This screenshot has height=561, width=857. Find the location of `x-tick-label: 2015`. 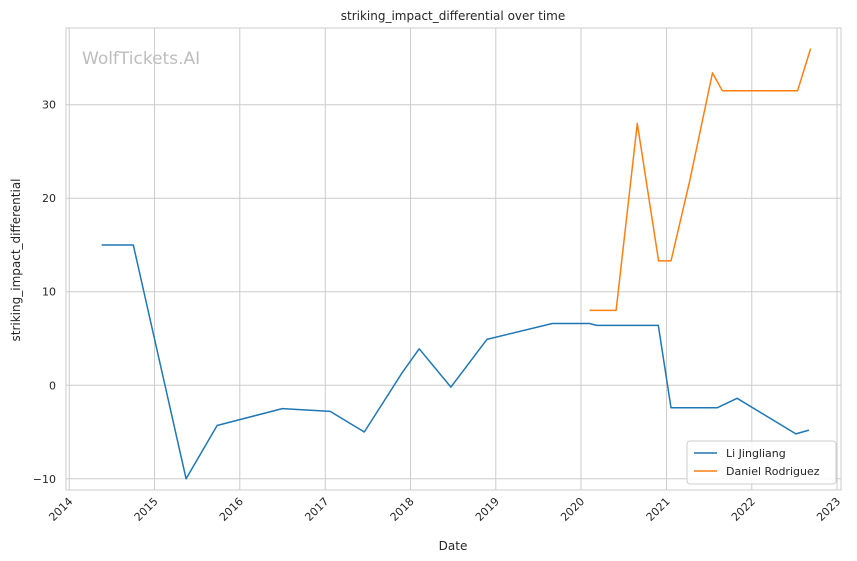

x-tick-label: 2015 is located at coordinates (146, 509).